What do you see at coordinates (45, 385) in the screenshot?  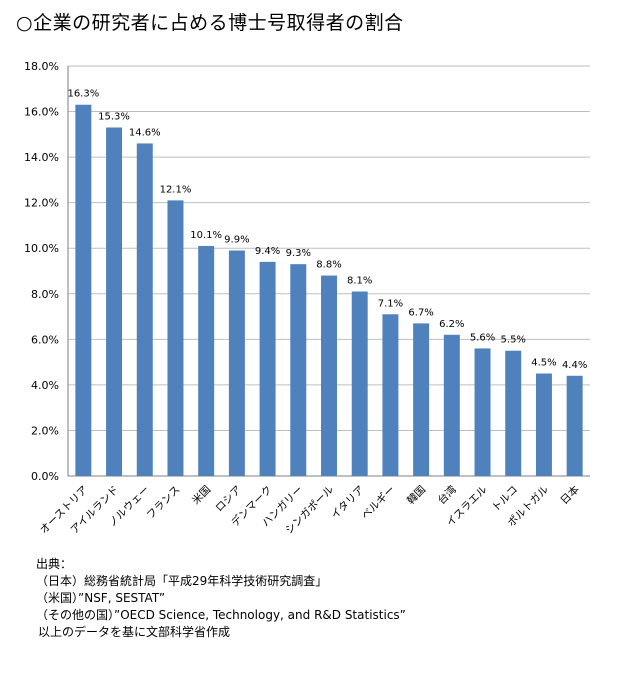 I see `y-tick-label: 4.0%` at bounding box center [45, 385].